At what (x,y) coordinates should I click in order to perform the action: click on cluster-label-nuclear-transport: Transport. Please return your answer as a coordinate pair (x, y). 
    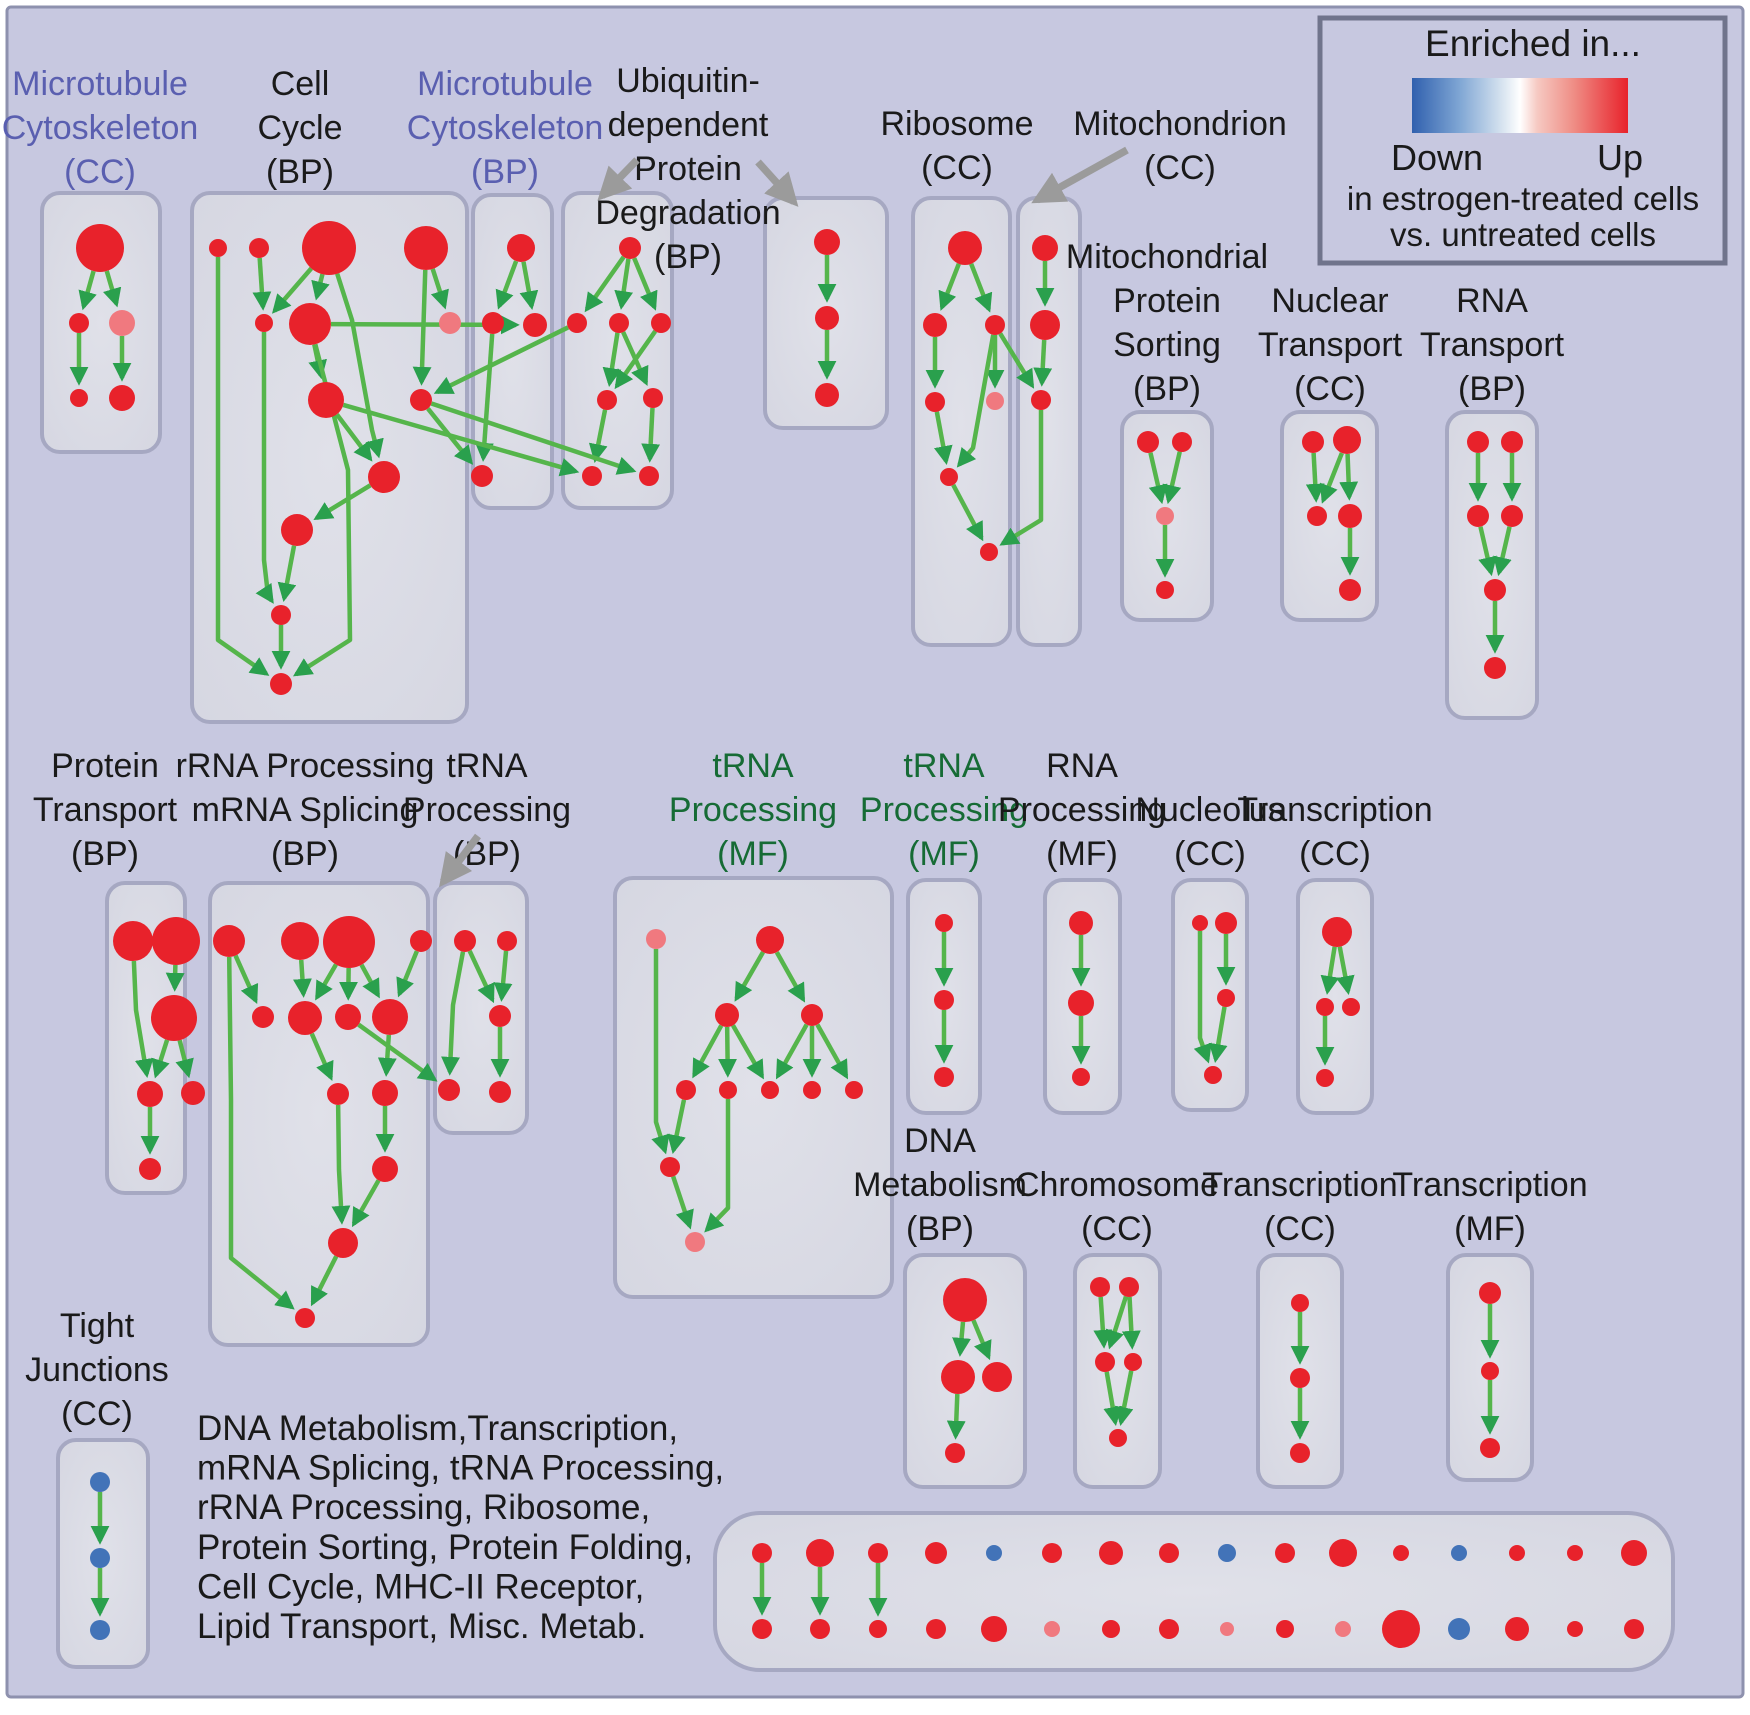
    Looking at the image, I should click on (1330, 345).